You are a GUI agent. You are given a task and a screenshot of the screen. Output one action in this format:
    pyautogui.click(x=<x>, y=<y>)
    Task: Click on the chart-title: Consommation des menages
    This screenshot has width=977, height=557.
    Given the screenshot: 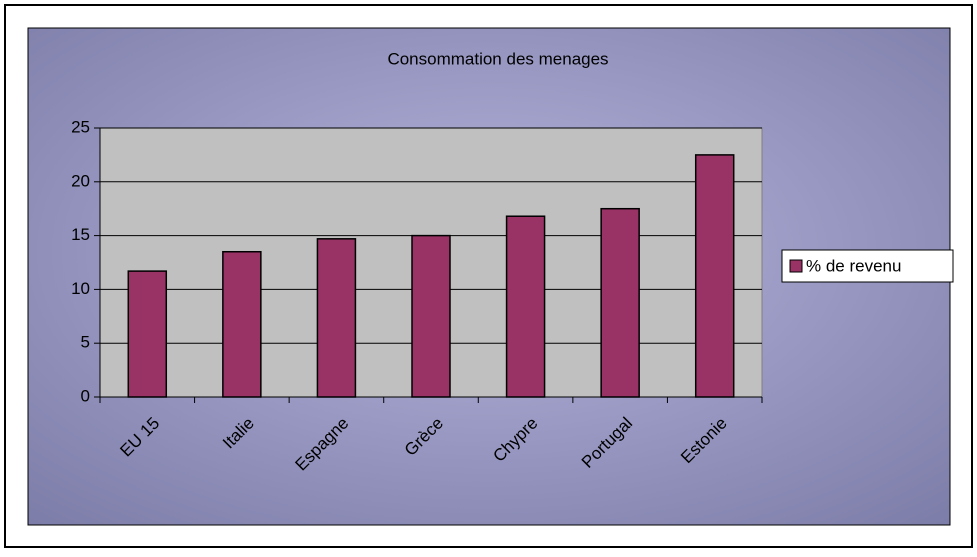 What is the action you would take?
    pyautogui.click(x=497, y=58)
    